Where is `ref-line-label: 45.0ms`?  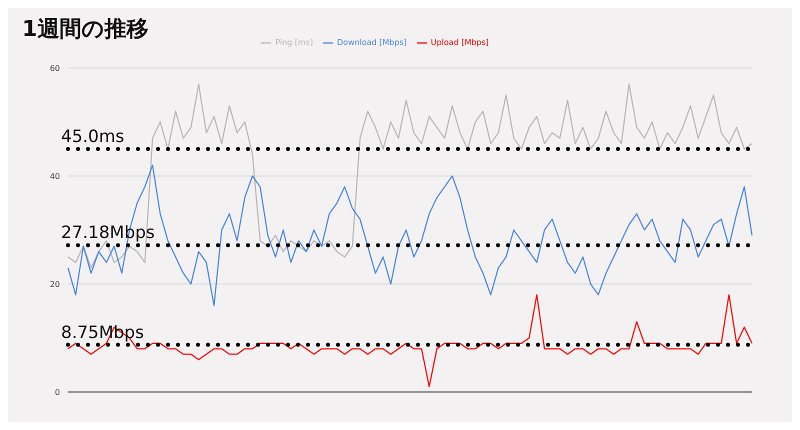 ref-line-label: 45.0ms is located at coordinates (92, 137).